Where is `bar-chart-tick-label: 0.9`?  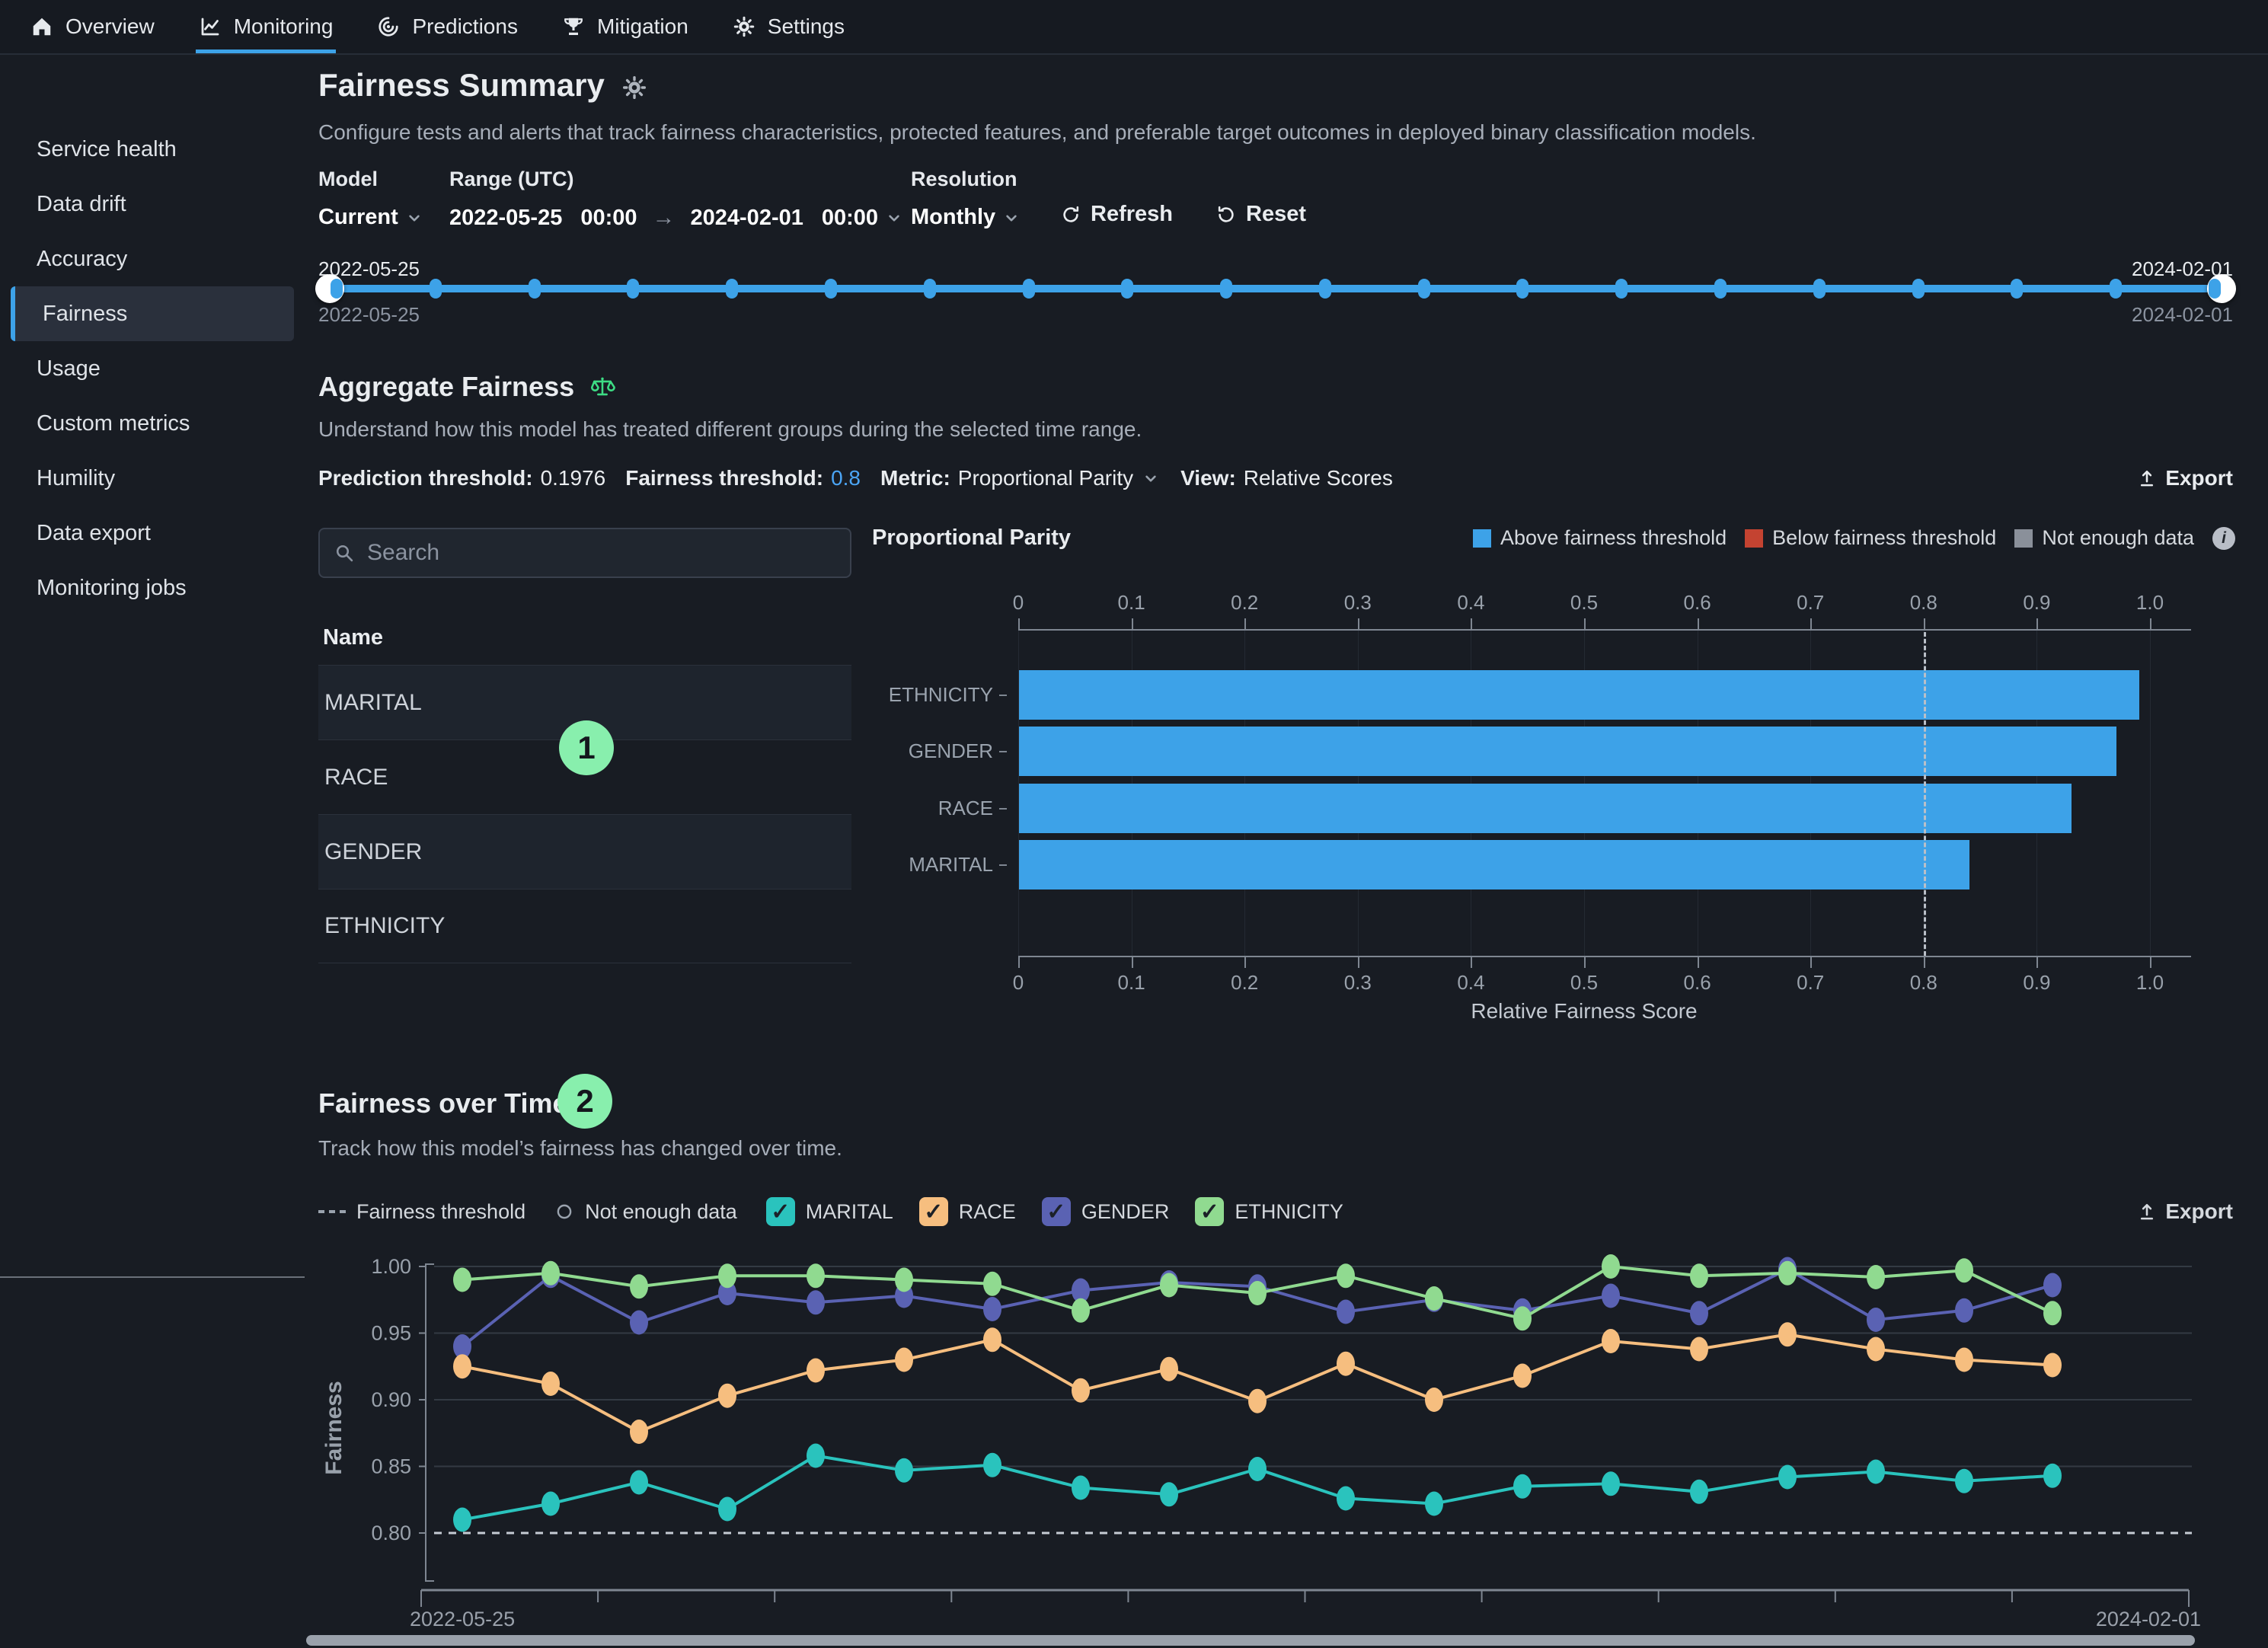
bar-chart-tick-label: 0.9 is located at coordinates (2037, 602).